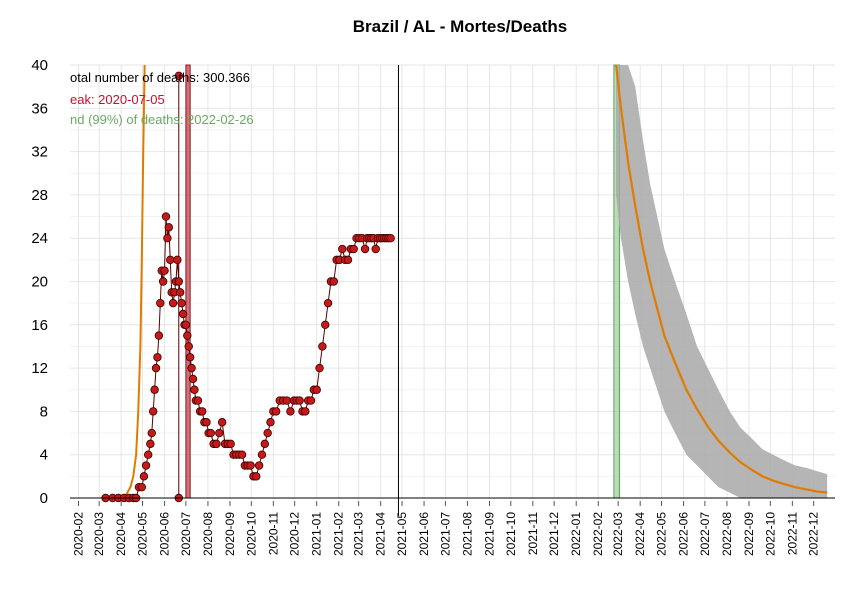  What do you see at coordinates (230, 534) in the screenshot?
I see `x-tick-label: 2020-09` at bounding box center [230, 534].